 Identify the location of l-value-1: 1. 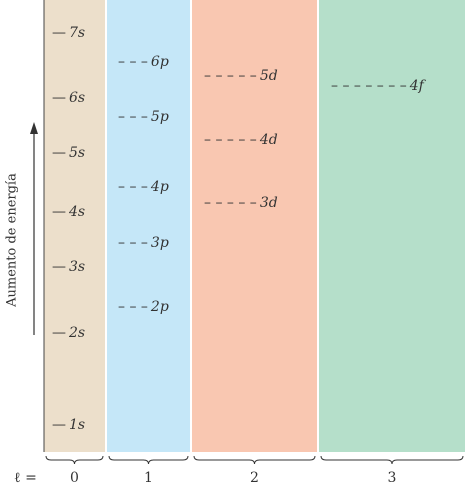
(148, 478).